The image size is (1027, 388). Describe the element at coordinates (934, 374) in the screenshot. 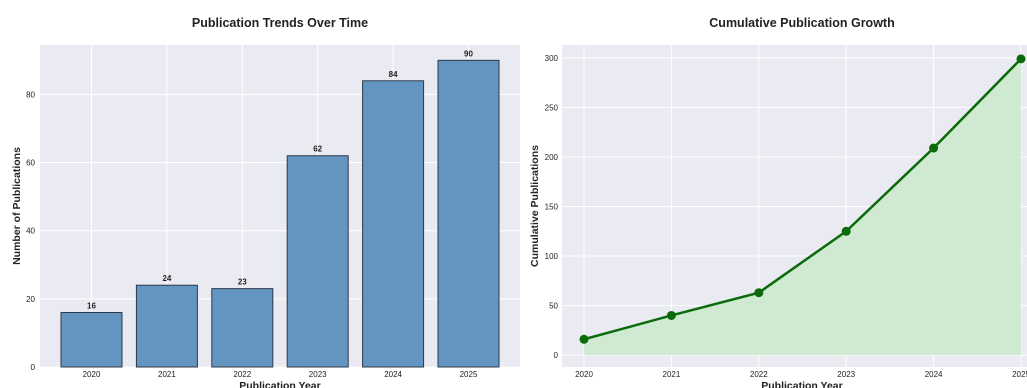

I see `cumulative-x-tick-label: 2024` at that location.